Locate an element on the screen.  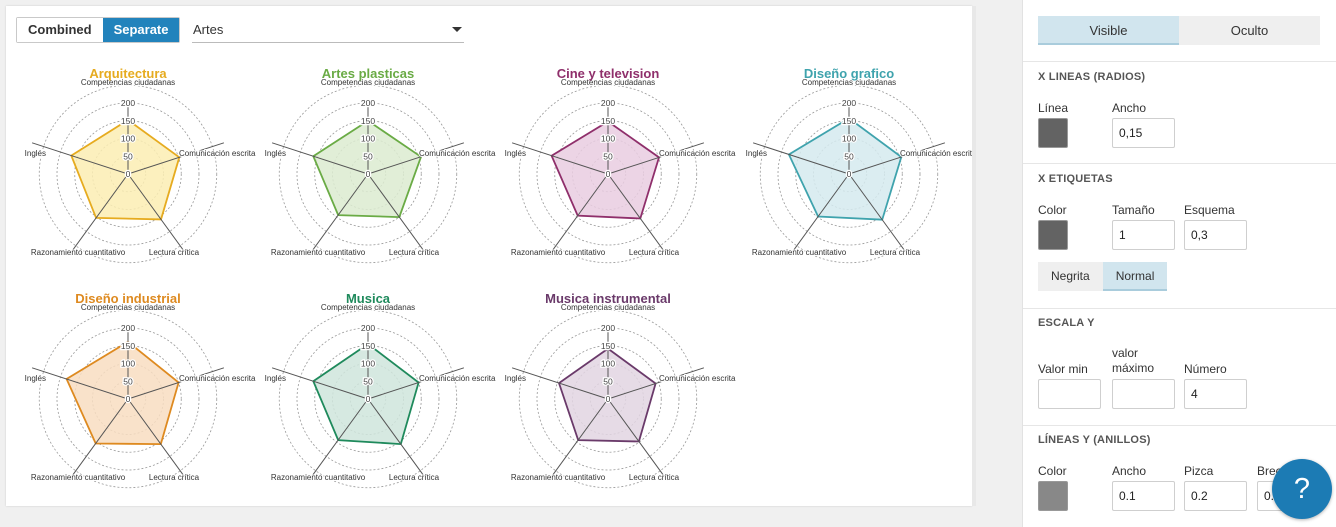
combined-button: Combined is located at coordinates (60, 30).